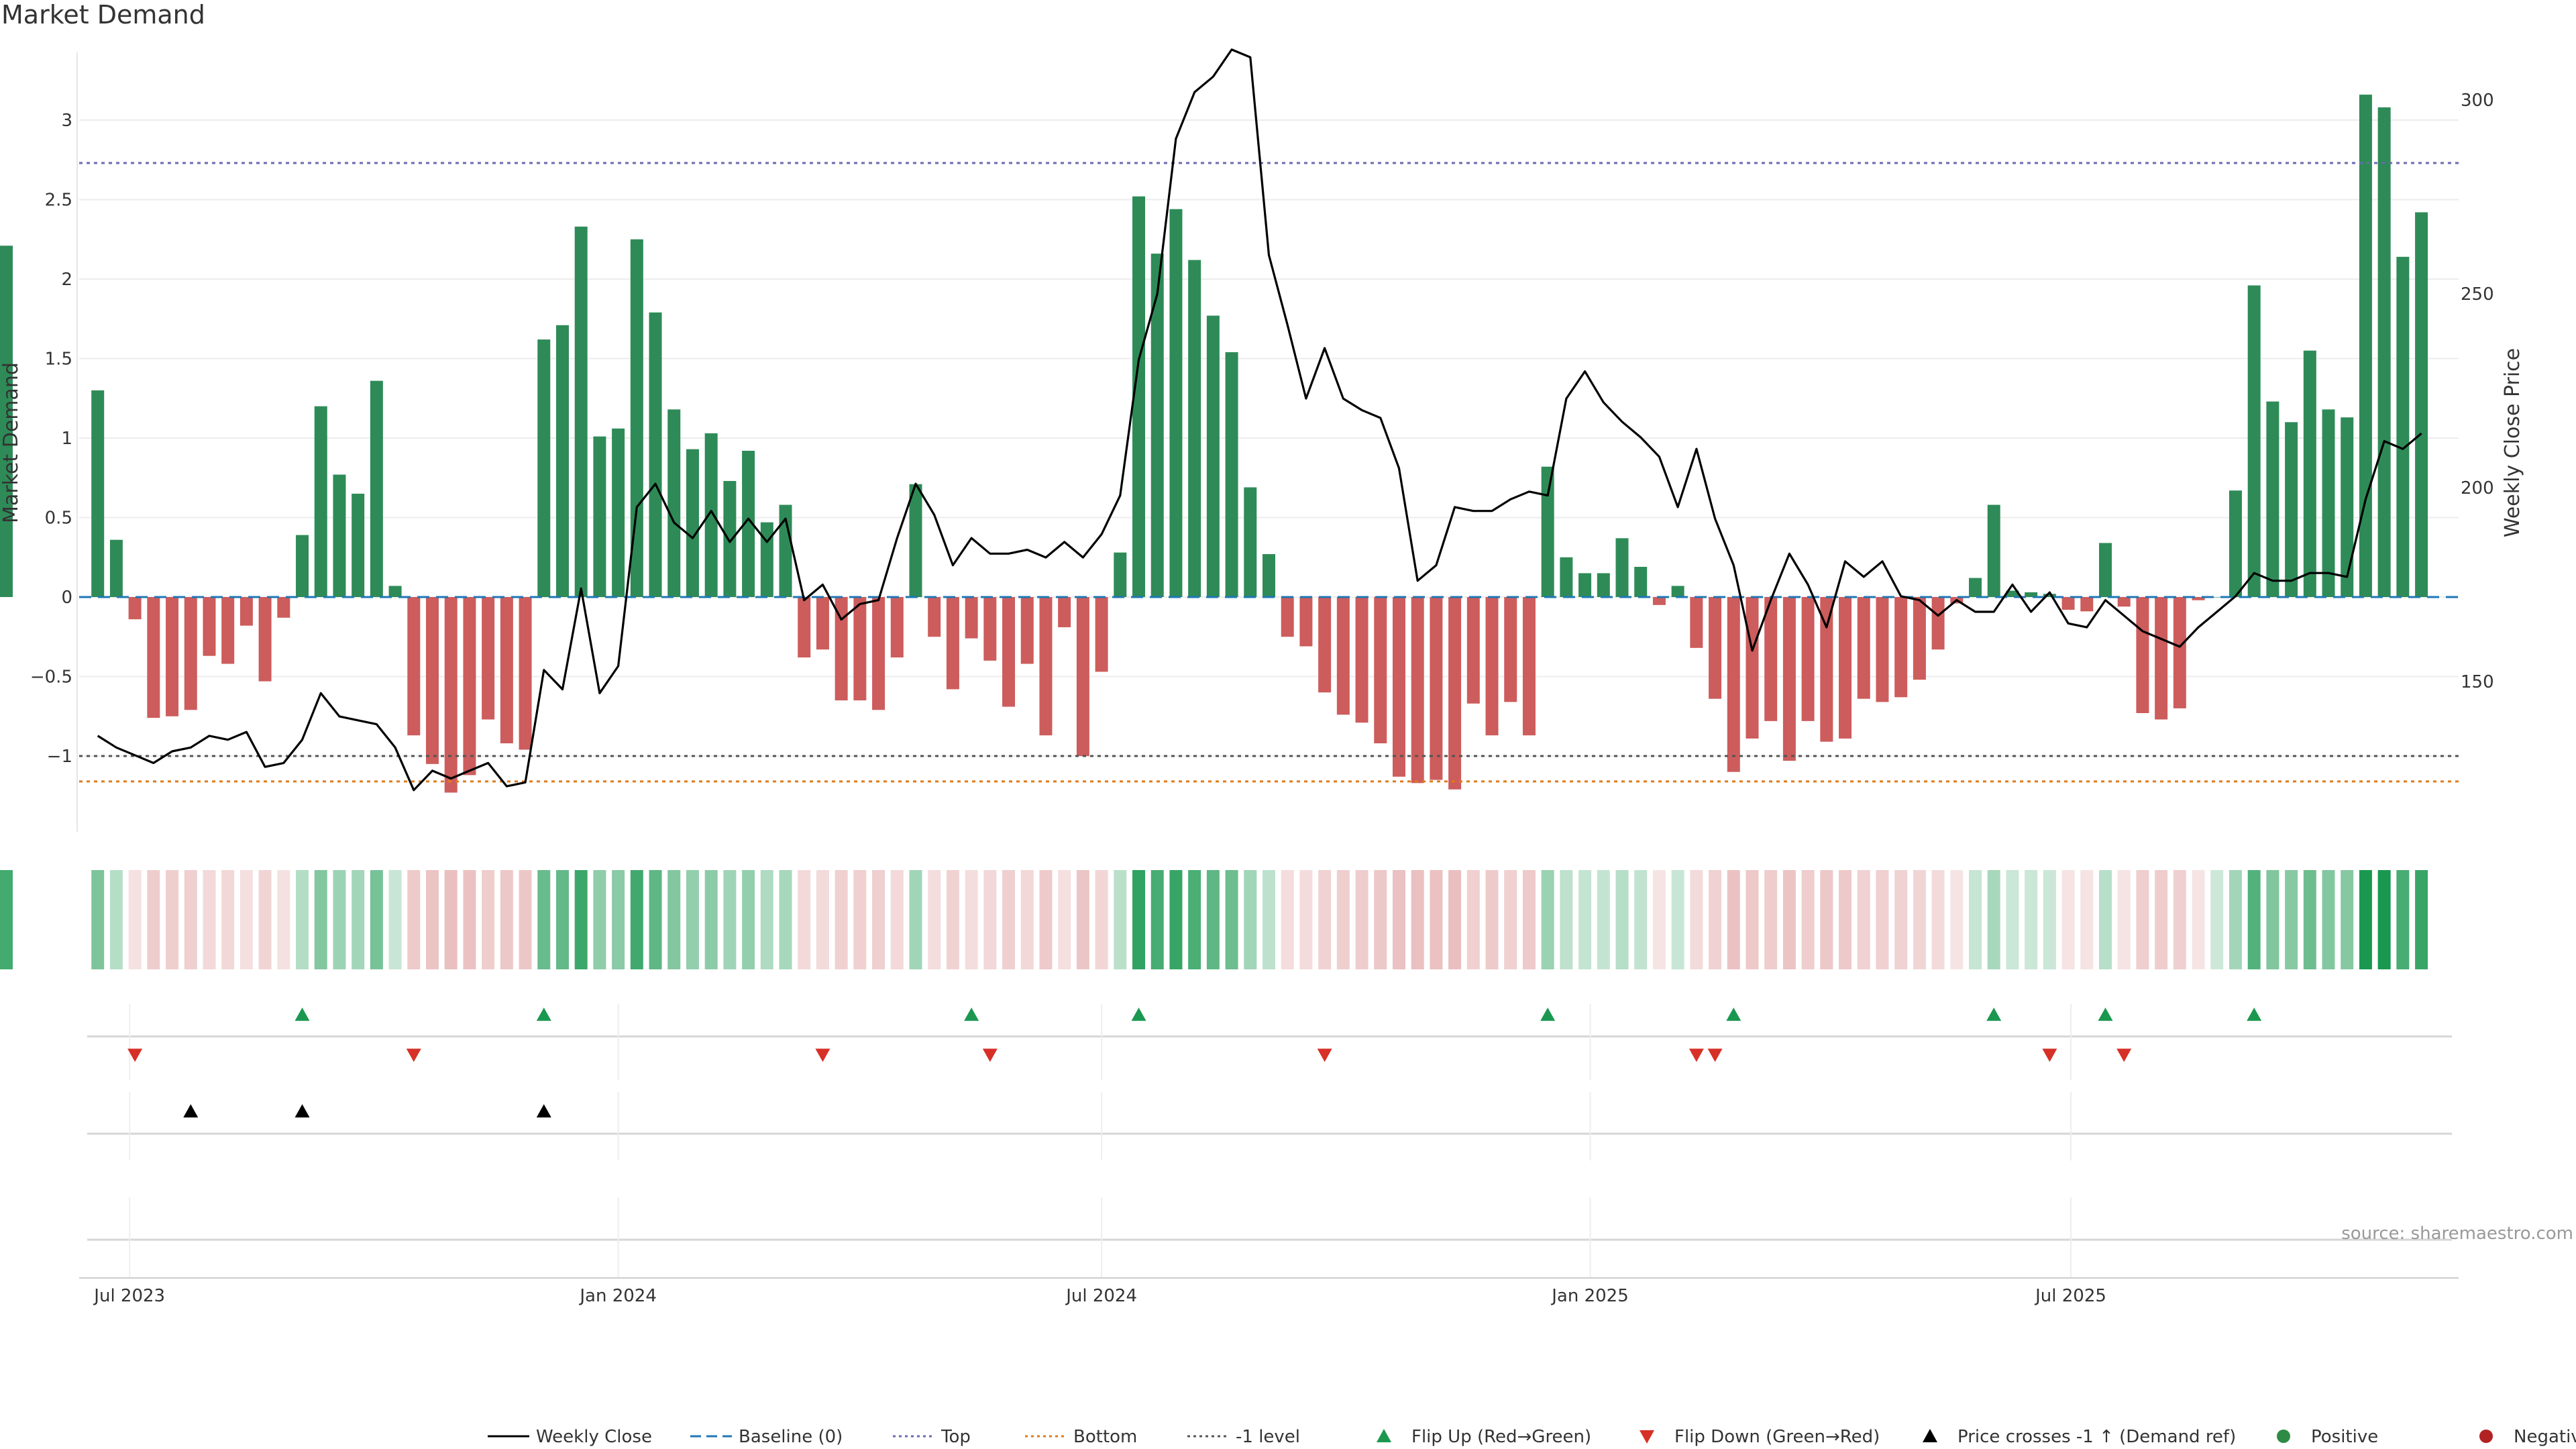 The height and width of the screenshot is (1449, 2576). I want to click on y-tick-label: 0.5, so click(58, 518).